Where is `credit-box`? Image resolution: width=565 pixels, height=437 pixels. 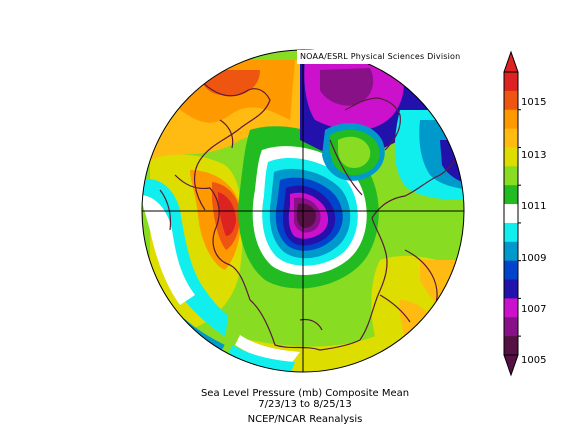 credit-box is located at coordinates (380, 57).